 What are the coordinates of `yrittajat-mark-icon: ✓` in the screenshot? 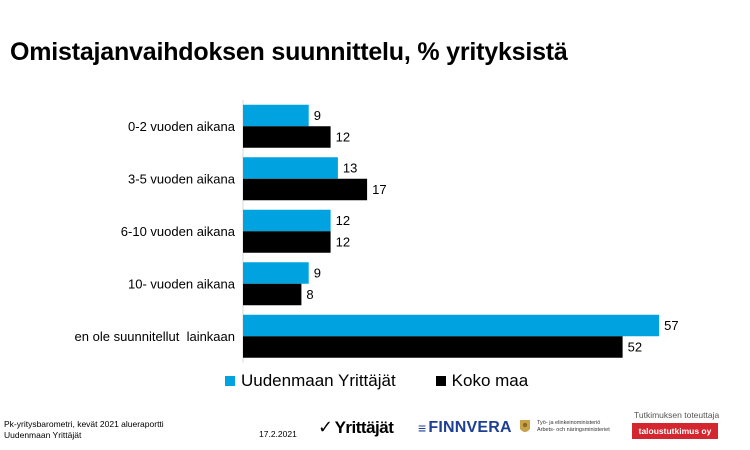 It's located at (325, 427).